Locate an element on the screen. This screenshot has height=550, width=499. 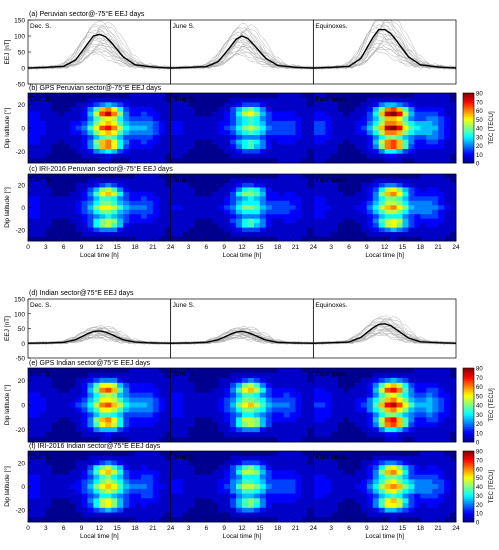
y-tick-label: -50 is located at coordinates (21, 85).